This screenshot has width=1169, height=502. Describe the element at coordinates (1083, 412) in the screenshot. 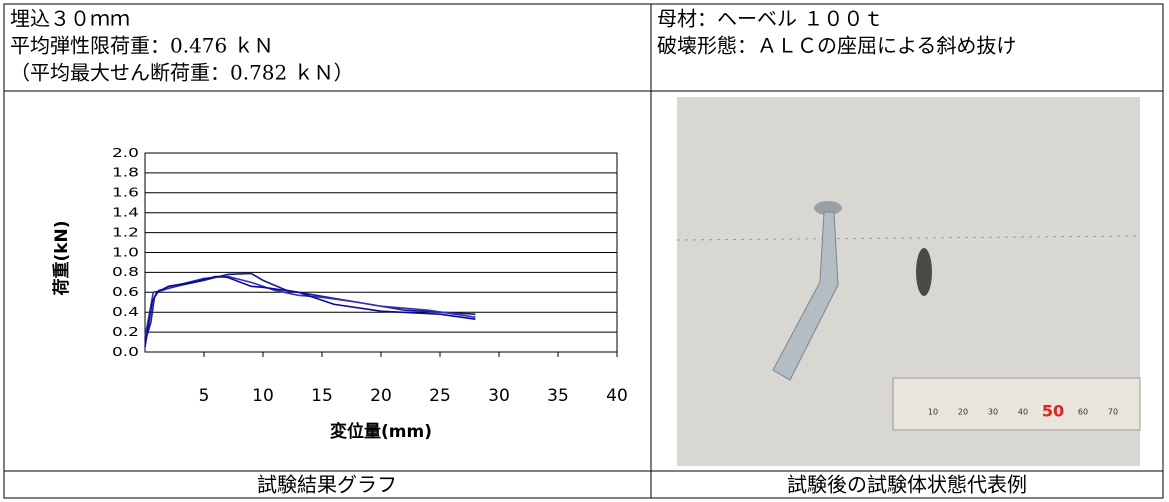

I see `ruler-label: 60` at that location.